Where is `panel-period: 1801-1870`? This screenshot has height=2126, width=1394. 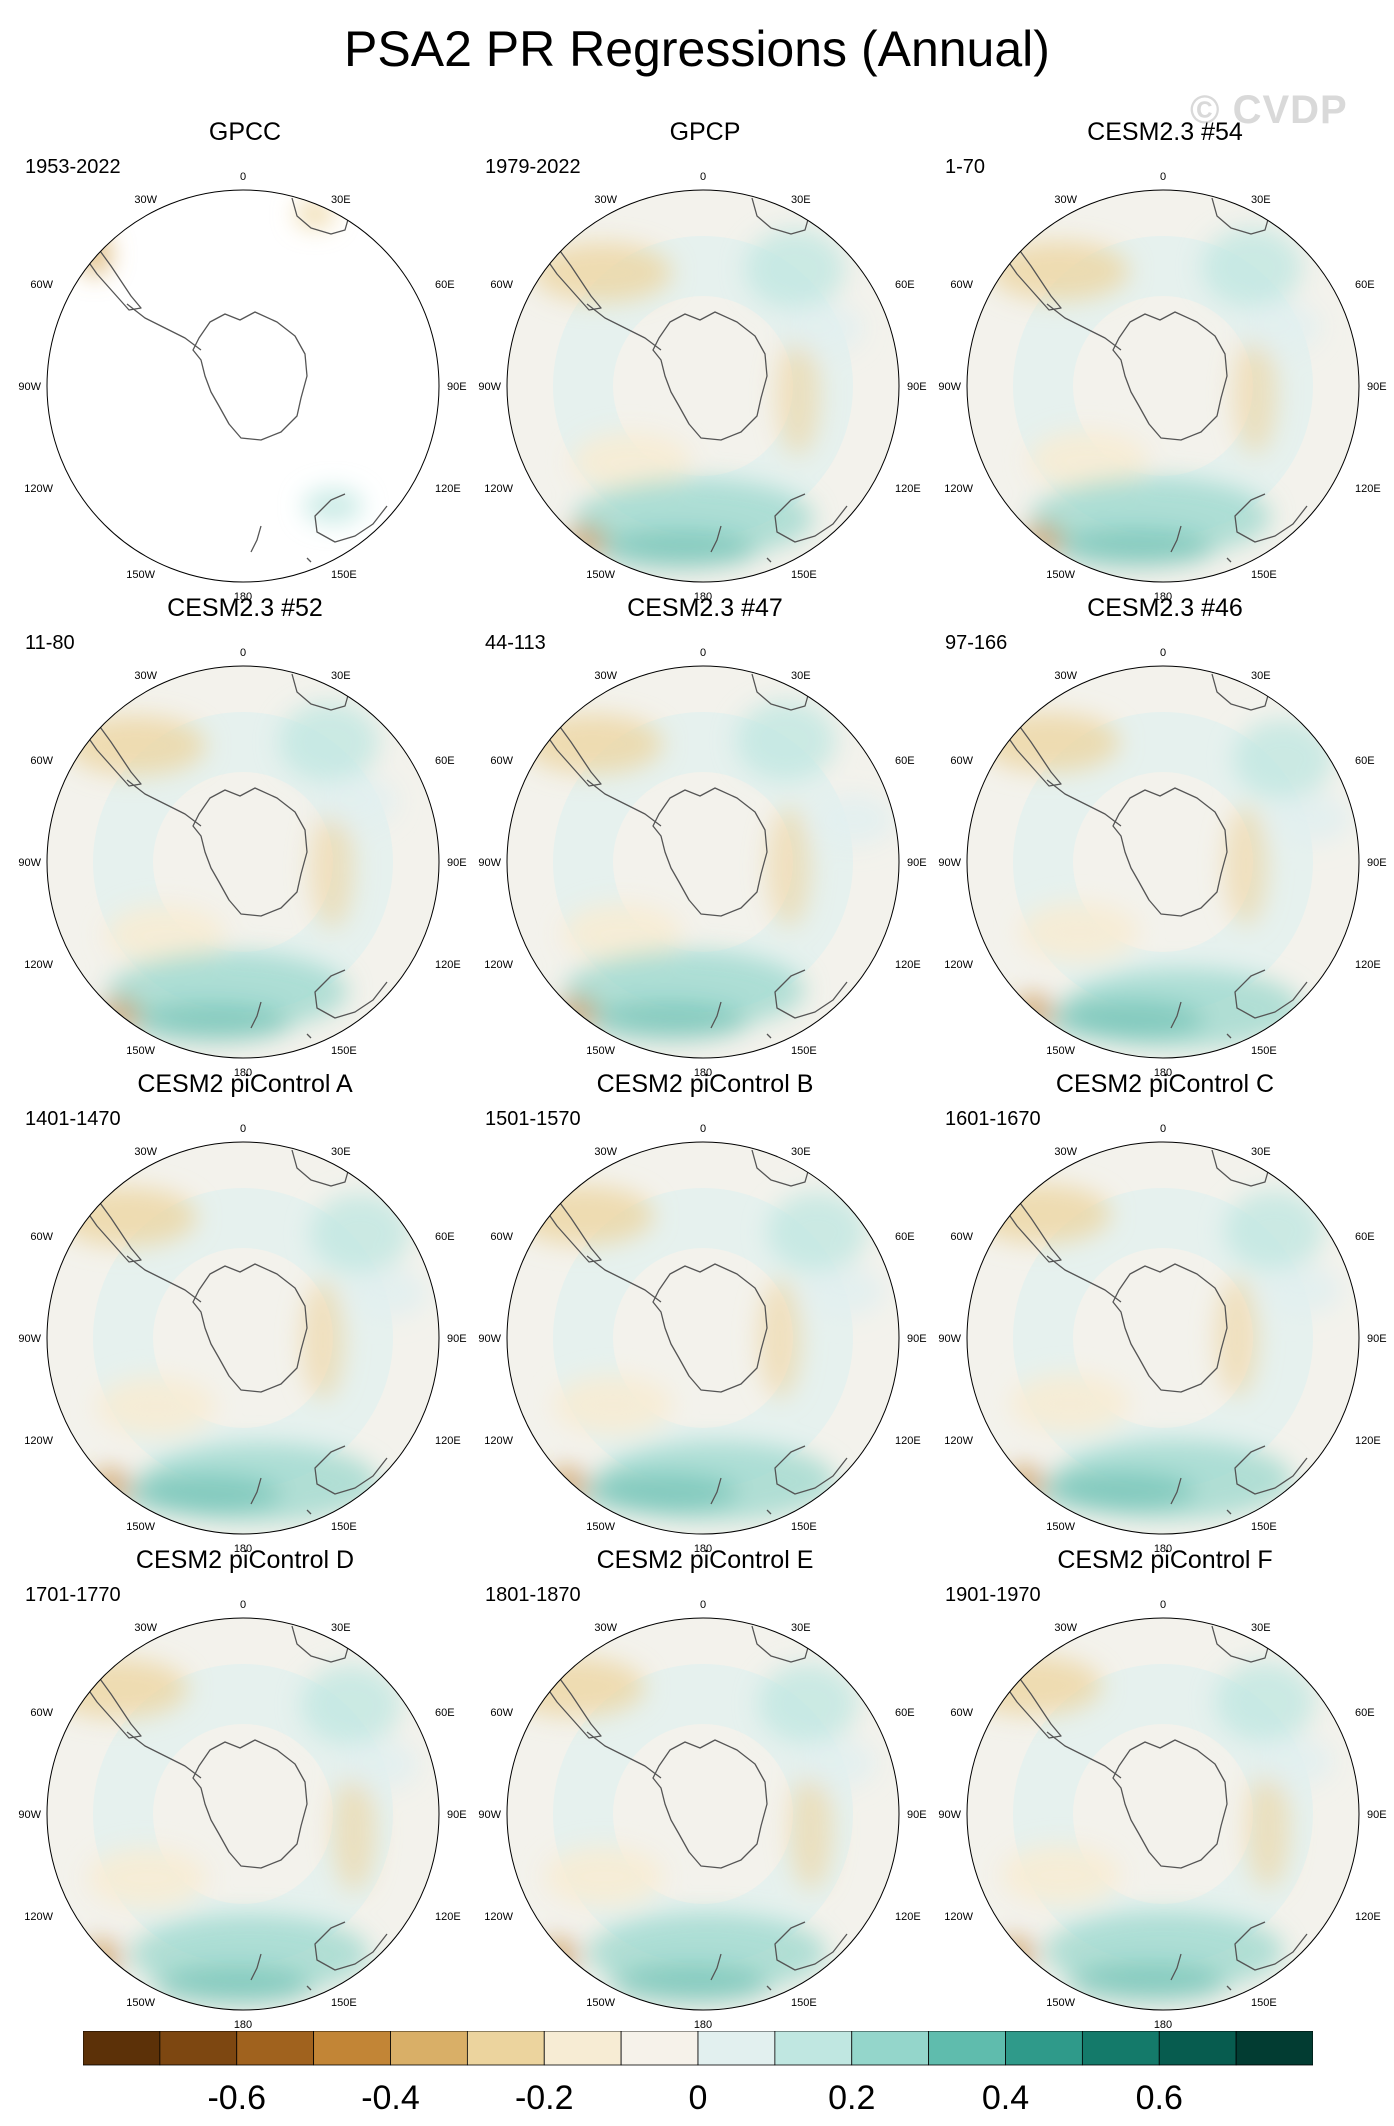
panel-period: 1801-1870 is located at coordinates (533, 1595).